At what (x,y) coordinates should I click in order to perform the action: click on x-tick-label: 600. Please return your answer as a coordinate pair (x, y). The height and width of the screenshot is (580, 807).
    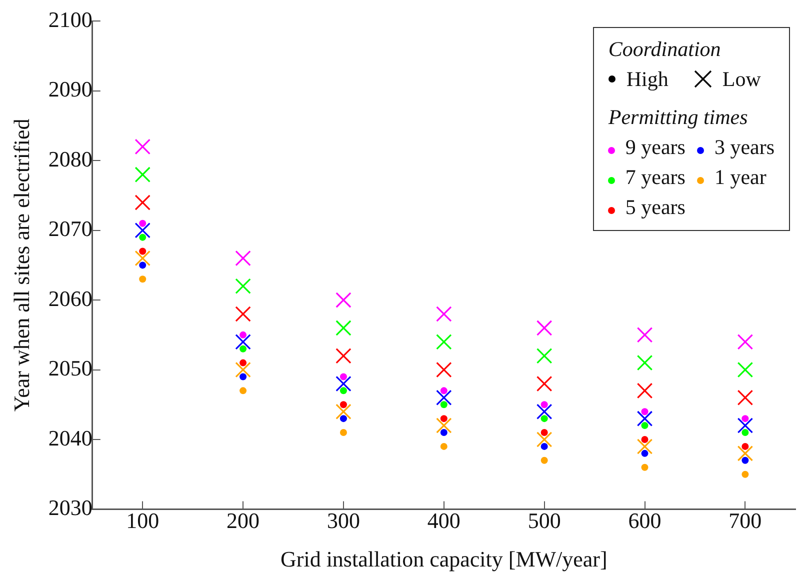
    Looking at the image, I should click on (645, 521).